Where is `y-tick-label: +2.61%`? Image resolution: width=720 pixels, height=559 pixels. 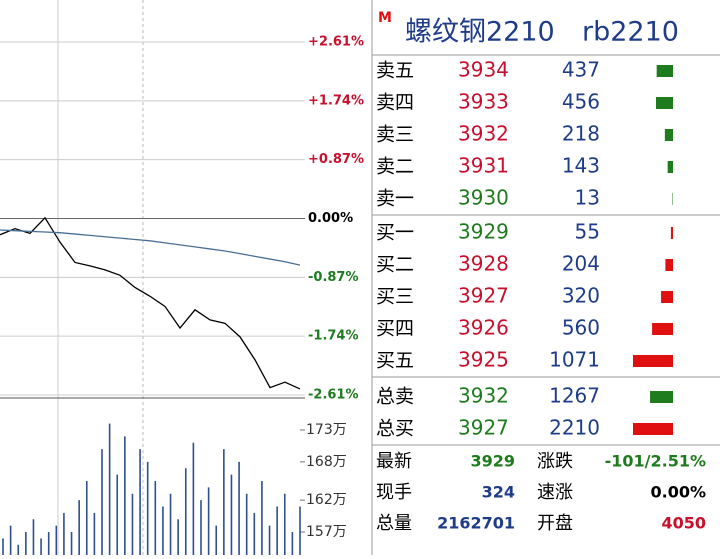
y-tick-label: +2.61% is located at coordinates (336, 42).